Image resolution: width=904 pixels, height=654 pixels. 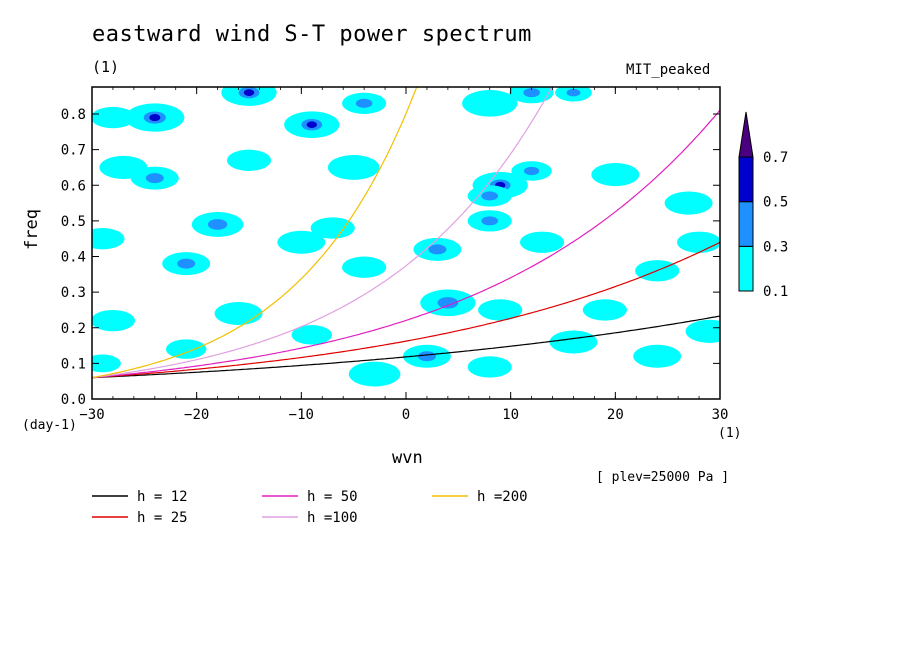 I want to click on x-tick-label: −20, so click(x=196, y=415).